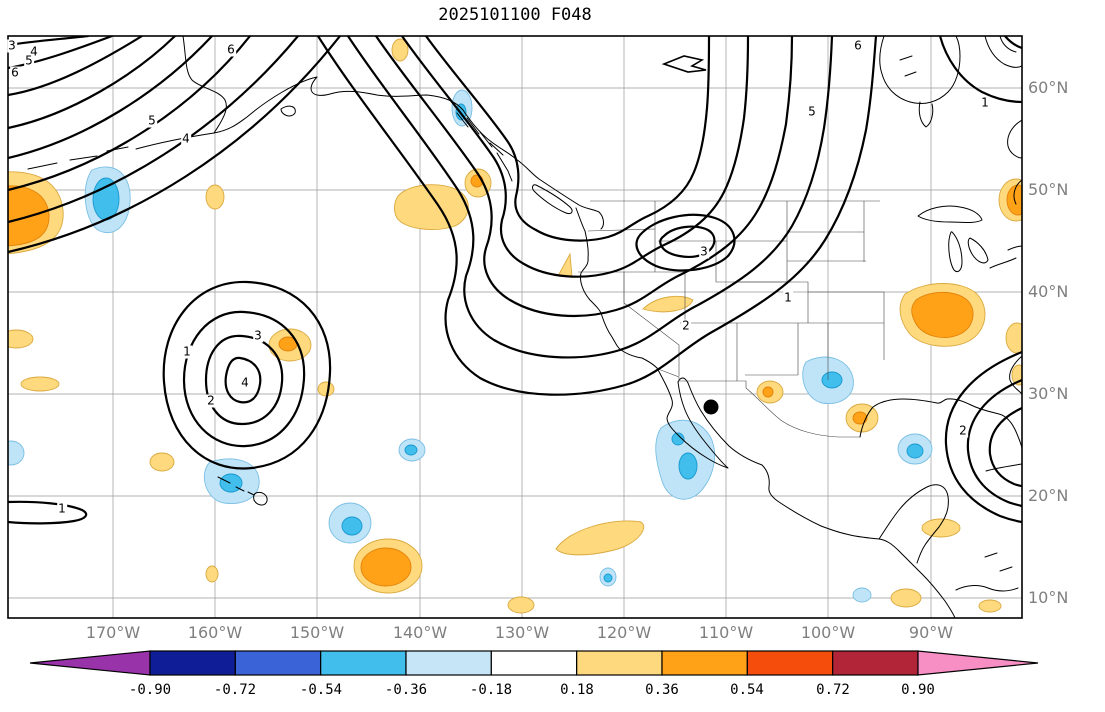 The image size is (1105, 712). What do you see at coordinates (747, 690) in the screenshot?
I see `colorbar-tick-label: 0.54` at bounding box center [747, 690].